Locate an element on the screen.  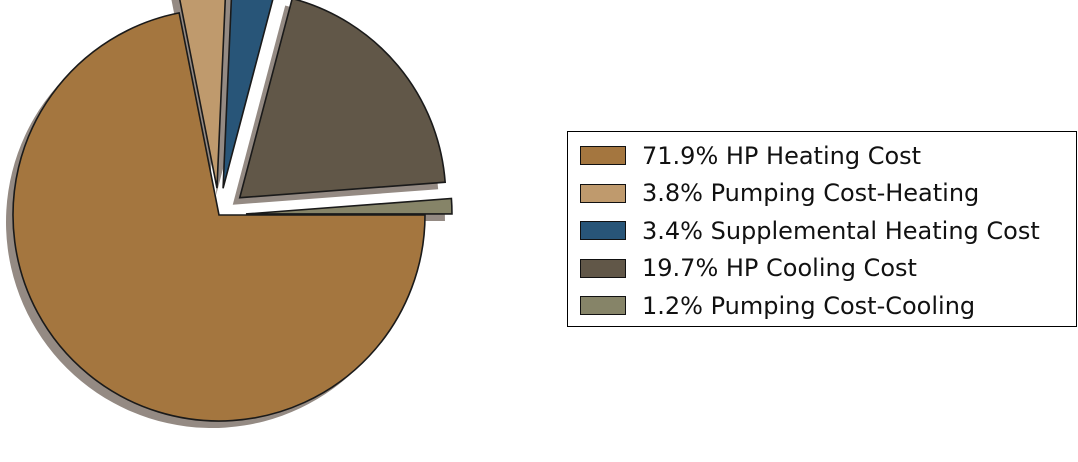
legend-swatch-pumping-cost-heating is located at coordinates (603, 193).